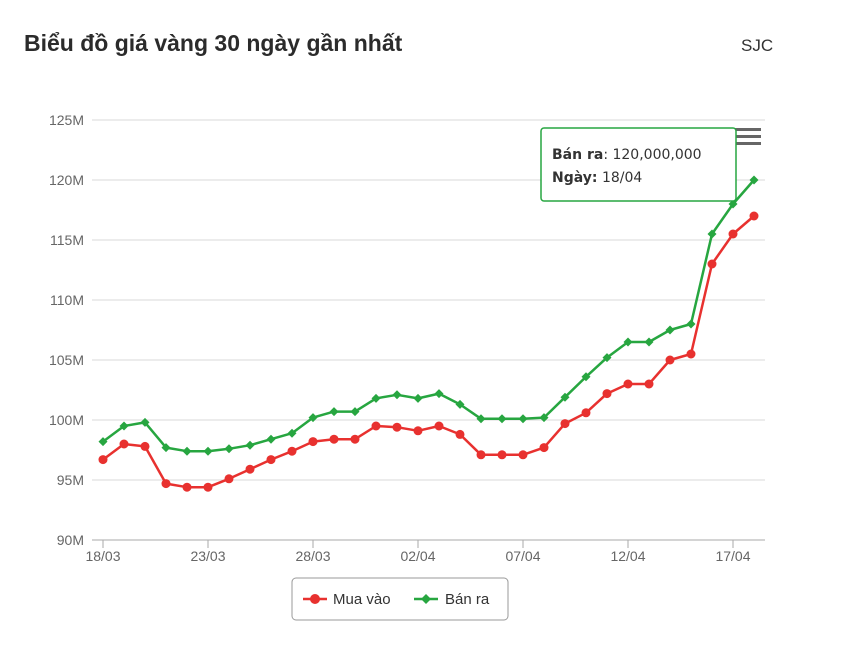 This screenshot has height=650, width=842. Describe the element at coordinates (66, 120) in the screenshot. I see `y-tick-label: 125M` at that location.